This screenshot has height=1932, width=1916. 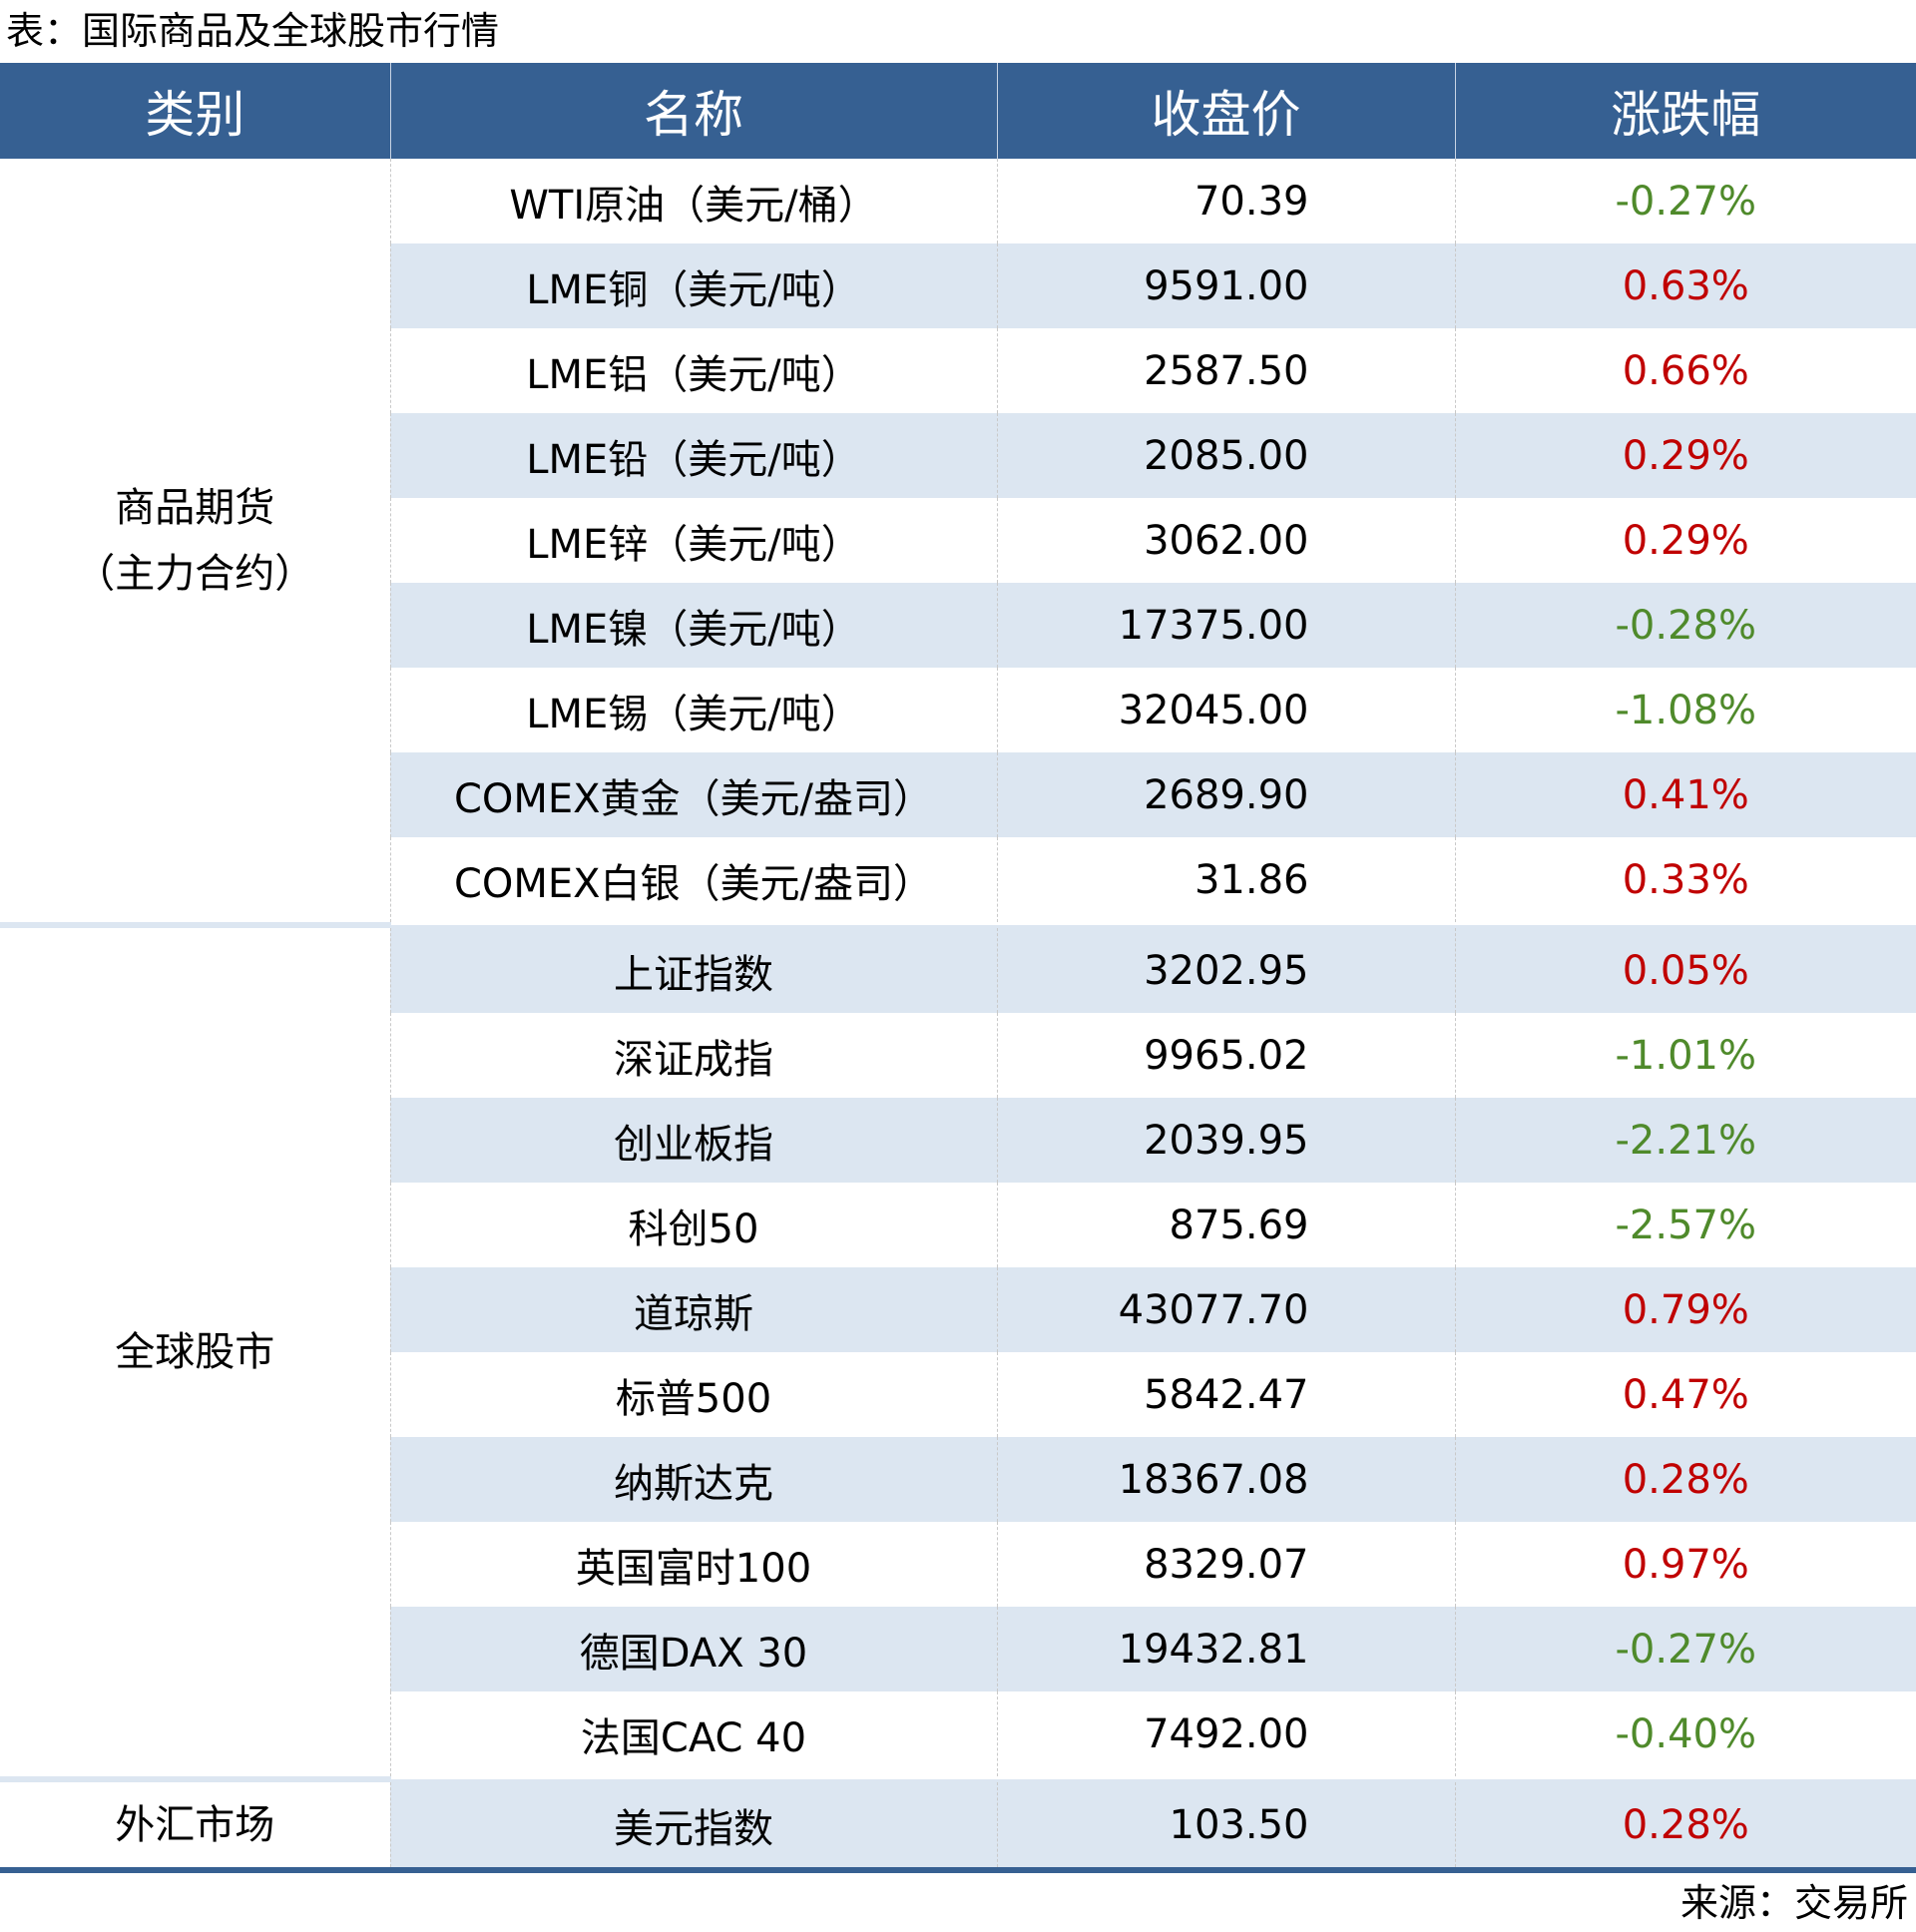 I want to click on change-cell: 0.33%, so click(x=1685, y=881).